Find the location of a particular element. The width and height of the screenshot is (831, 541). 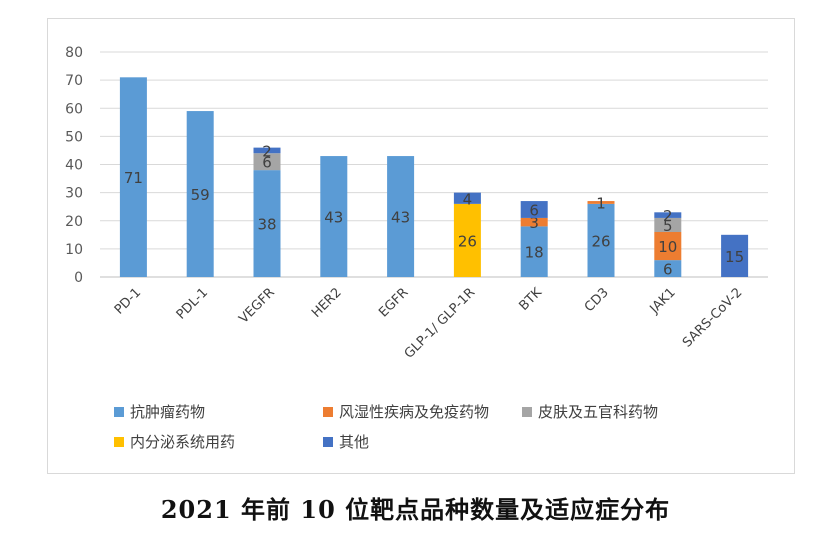

legend-label: 内分泌系统用药 is located at coordinates (182, 442).